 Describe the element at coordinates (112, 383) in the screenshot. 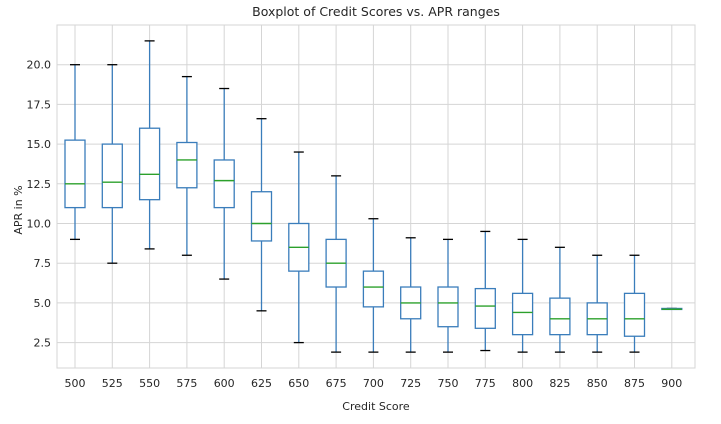

I see `x-tick-label: 525` at that location.